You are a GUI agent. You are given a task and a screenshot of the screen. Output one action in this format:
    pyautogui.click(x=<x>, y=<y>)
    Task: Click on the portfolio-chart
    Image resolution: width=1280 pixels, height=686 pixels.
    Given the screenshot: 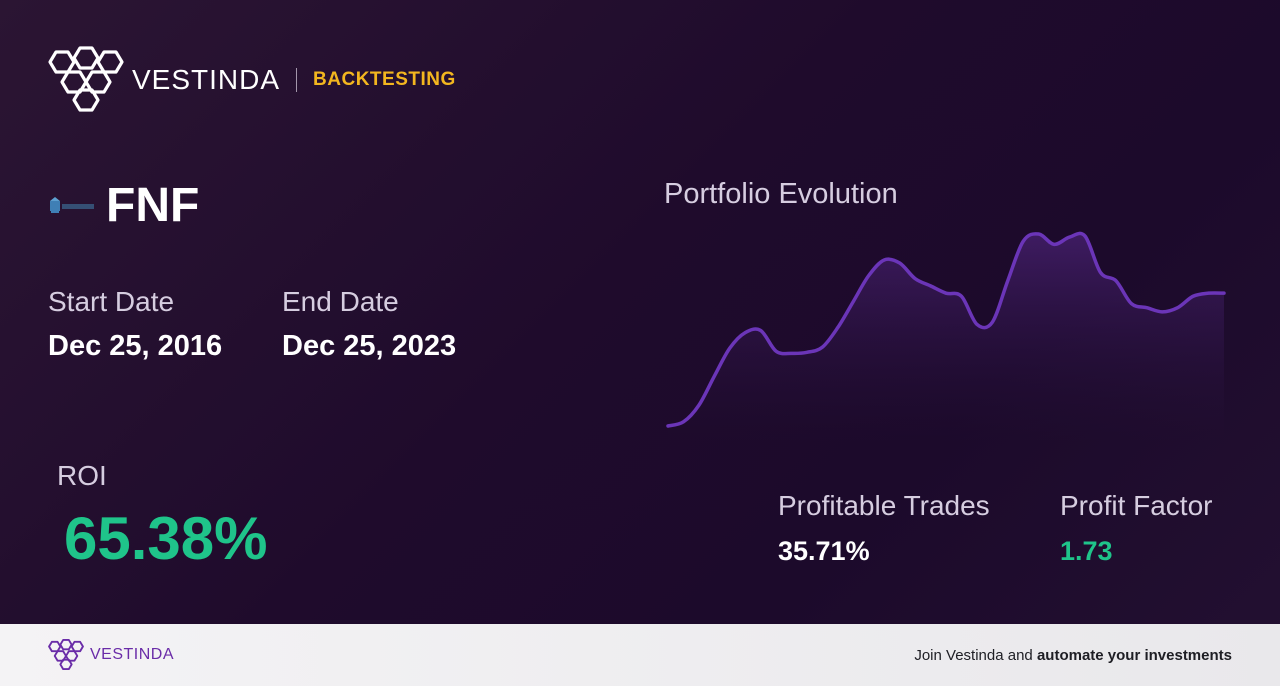 What is the action you would take?
    pyautogui.click(x=946, y=336)
    